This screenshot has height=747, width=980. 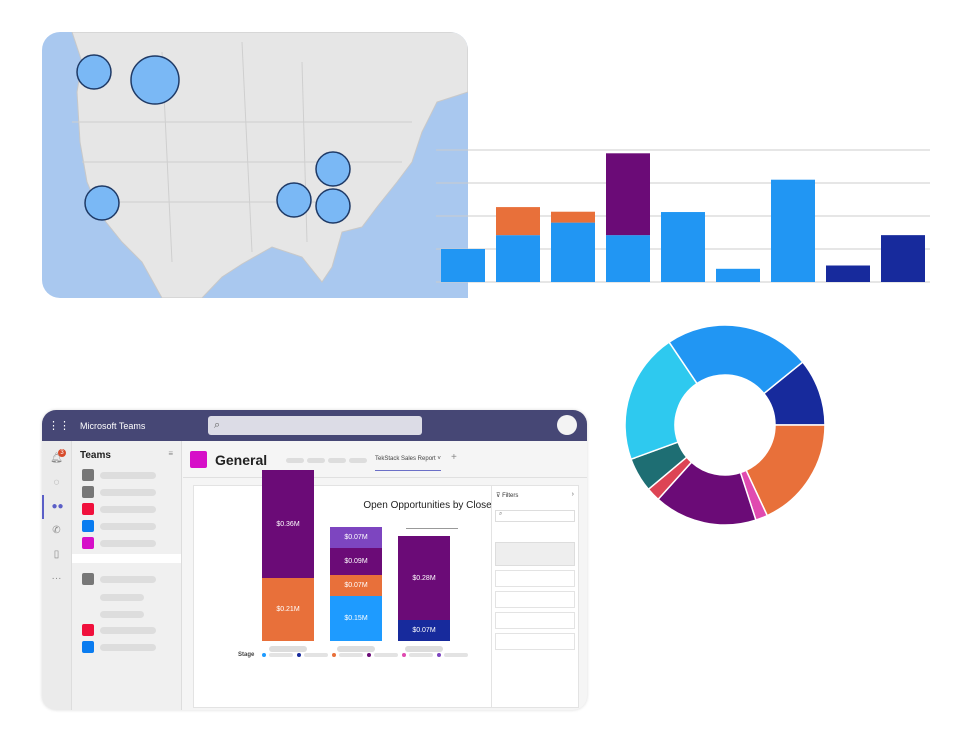 I want to click on add-tab-button: +, so click(x=454, y=457).